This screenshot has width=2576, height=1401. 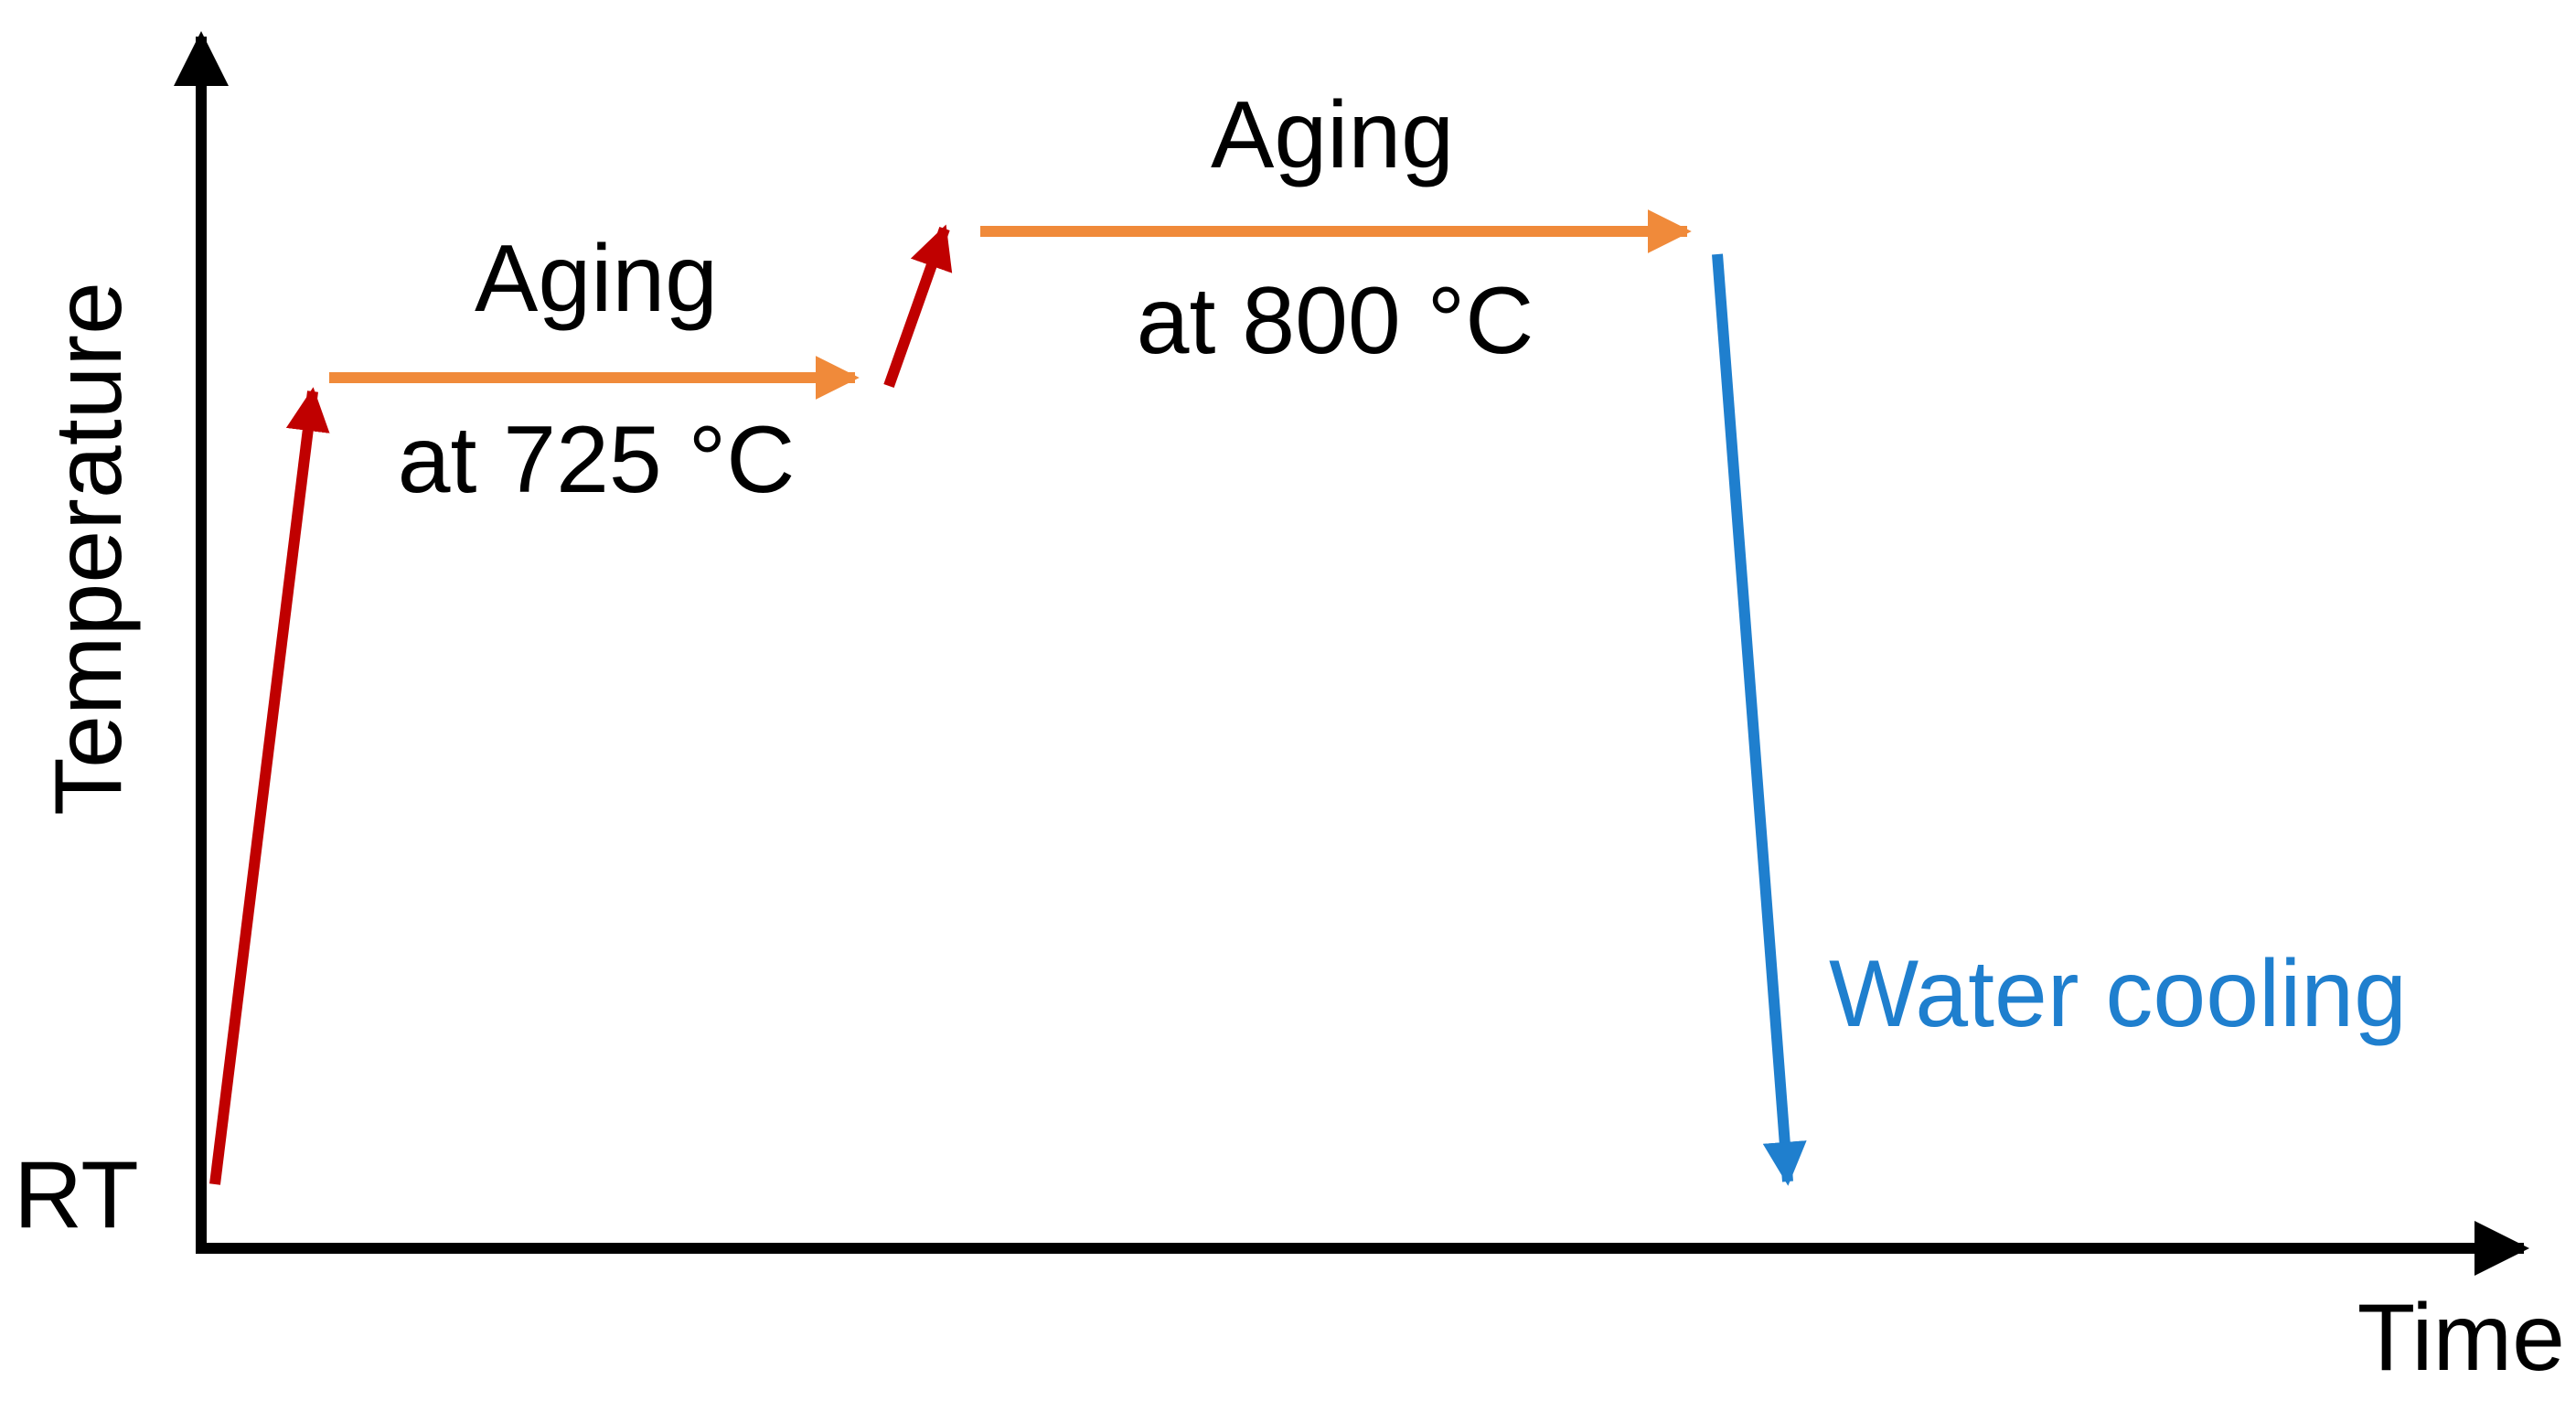 What do you see at coordinates (597, 460) in the screenshot?
I see `stage1-subtitle: at 725 °C` at bounding box center [597, 460].